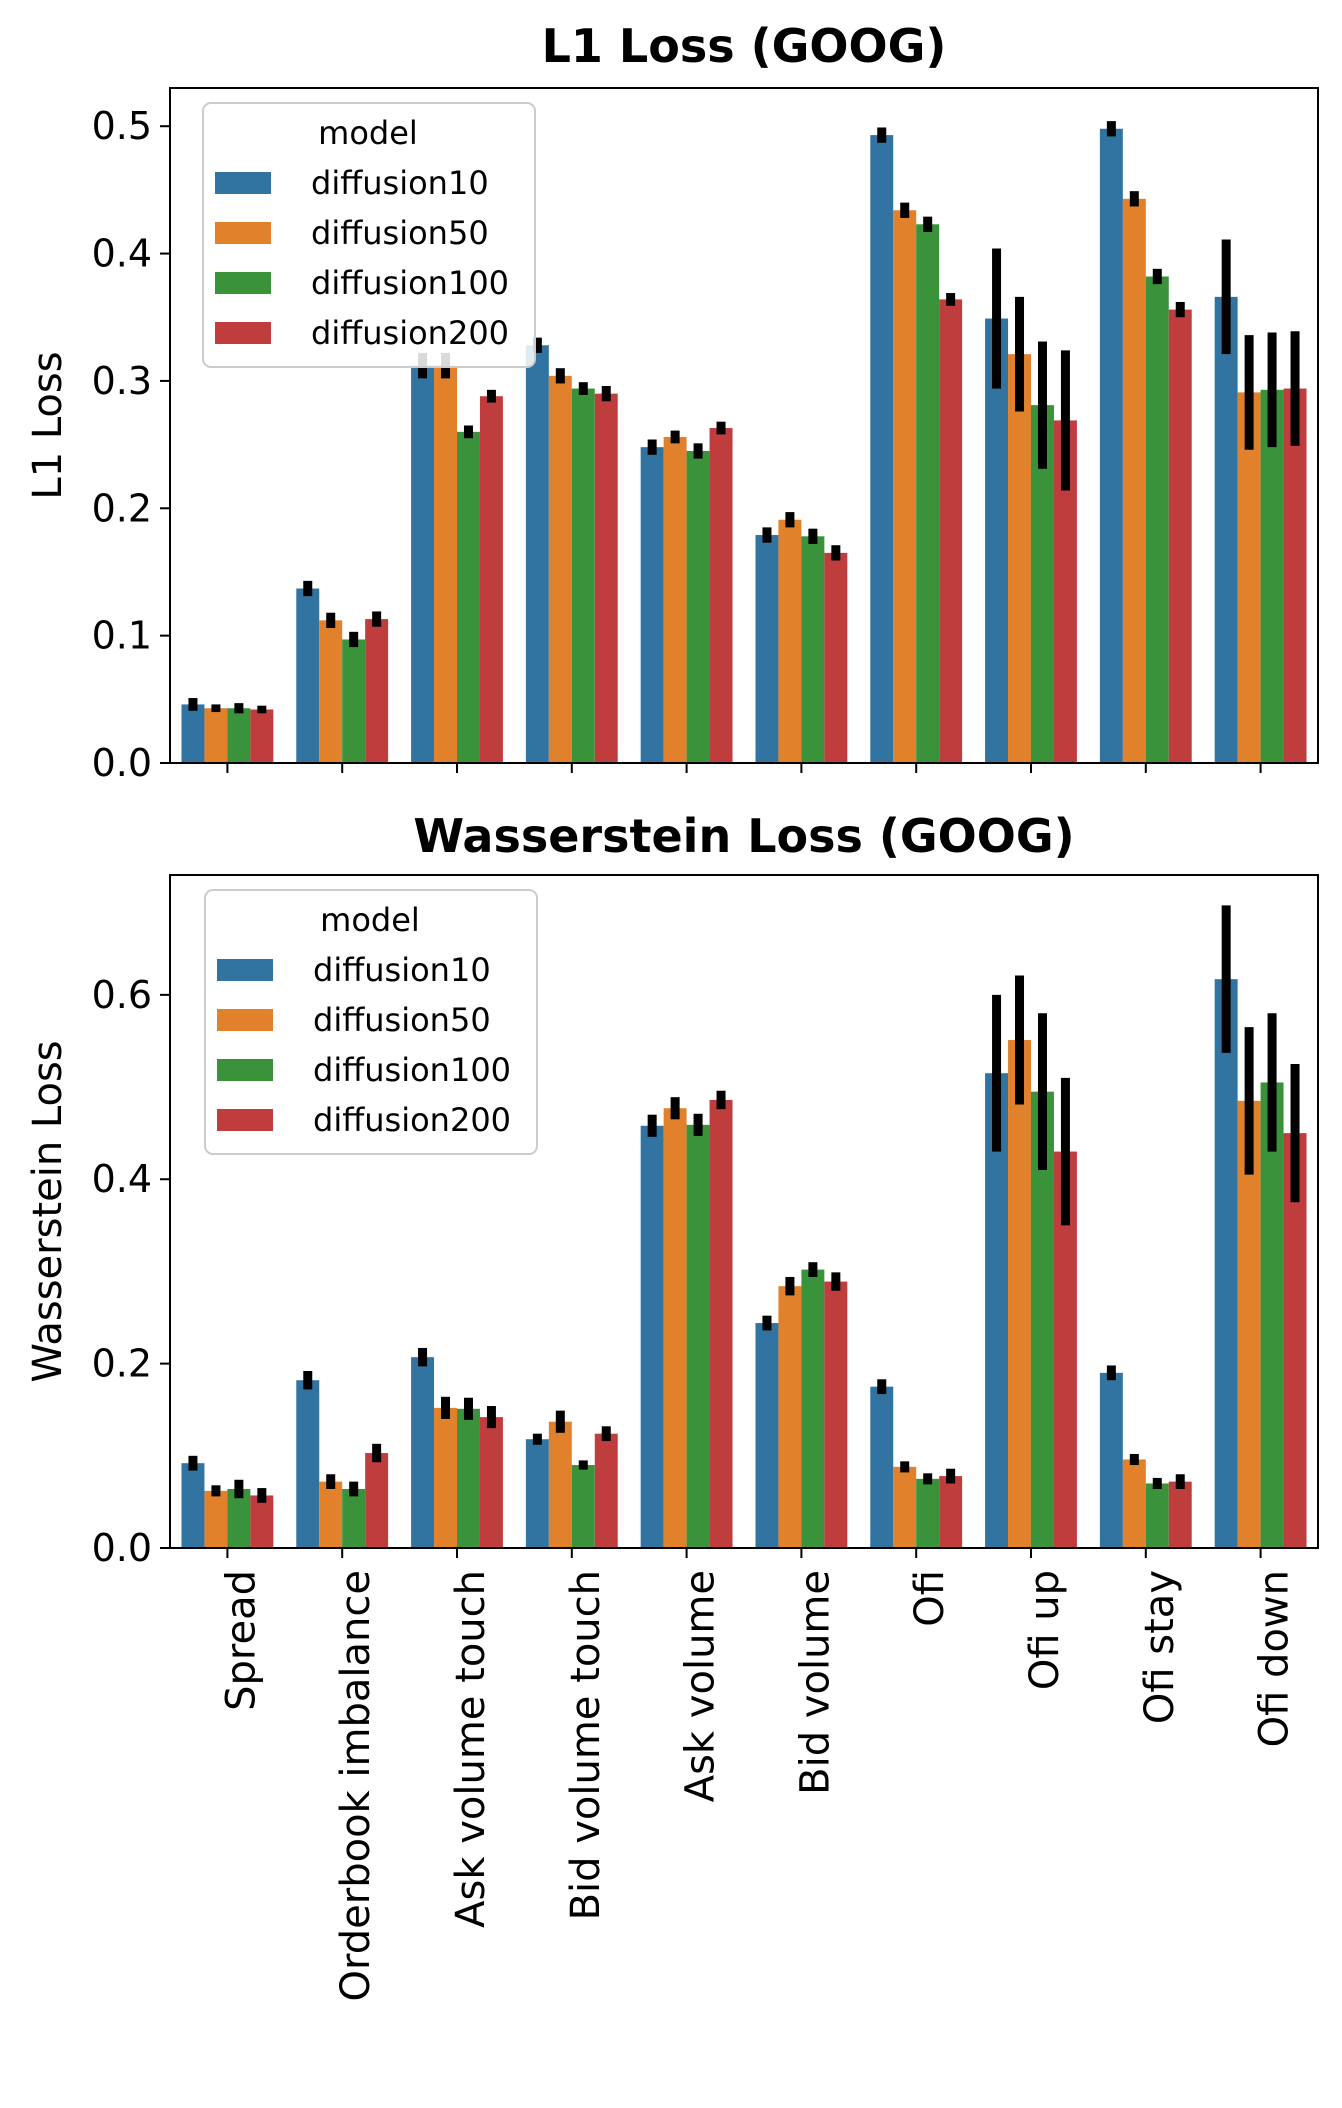 The image size is (1342, 2108). What do you see at coordinates (701, 1686) in the screenshot?
I see `x-tick-label: Ask volume` at bounding box center [701, 1686].